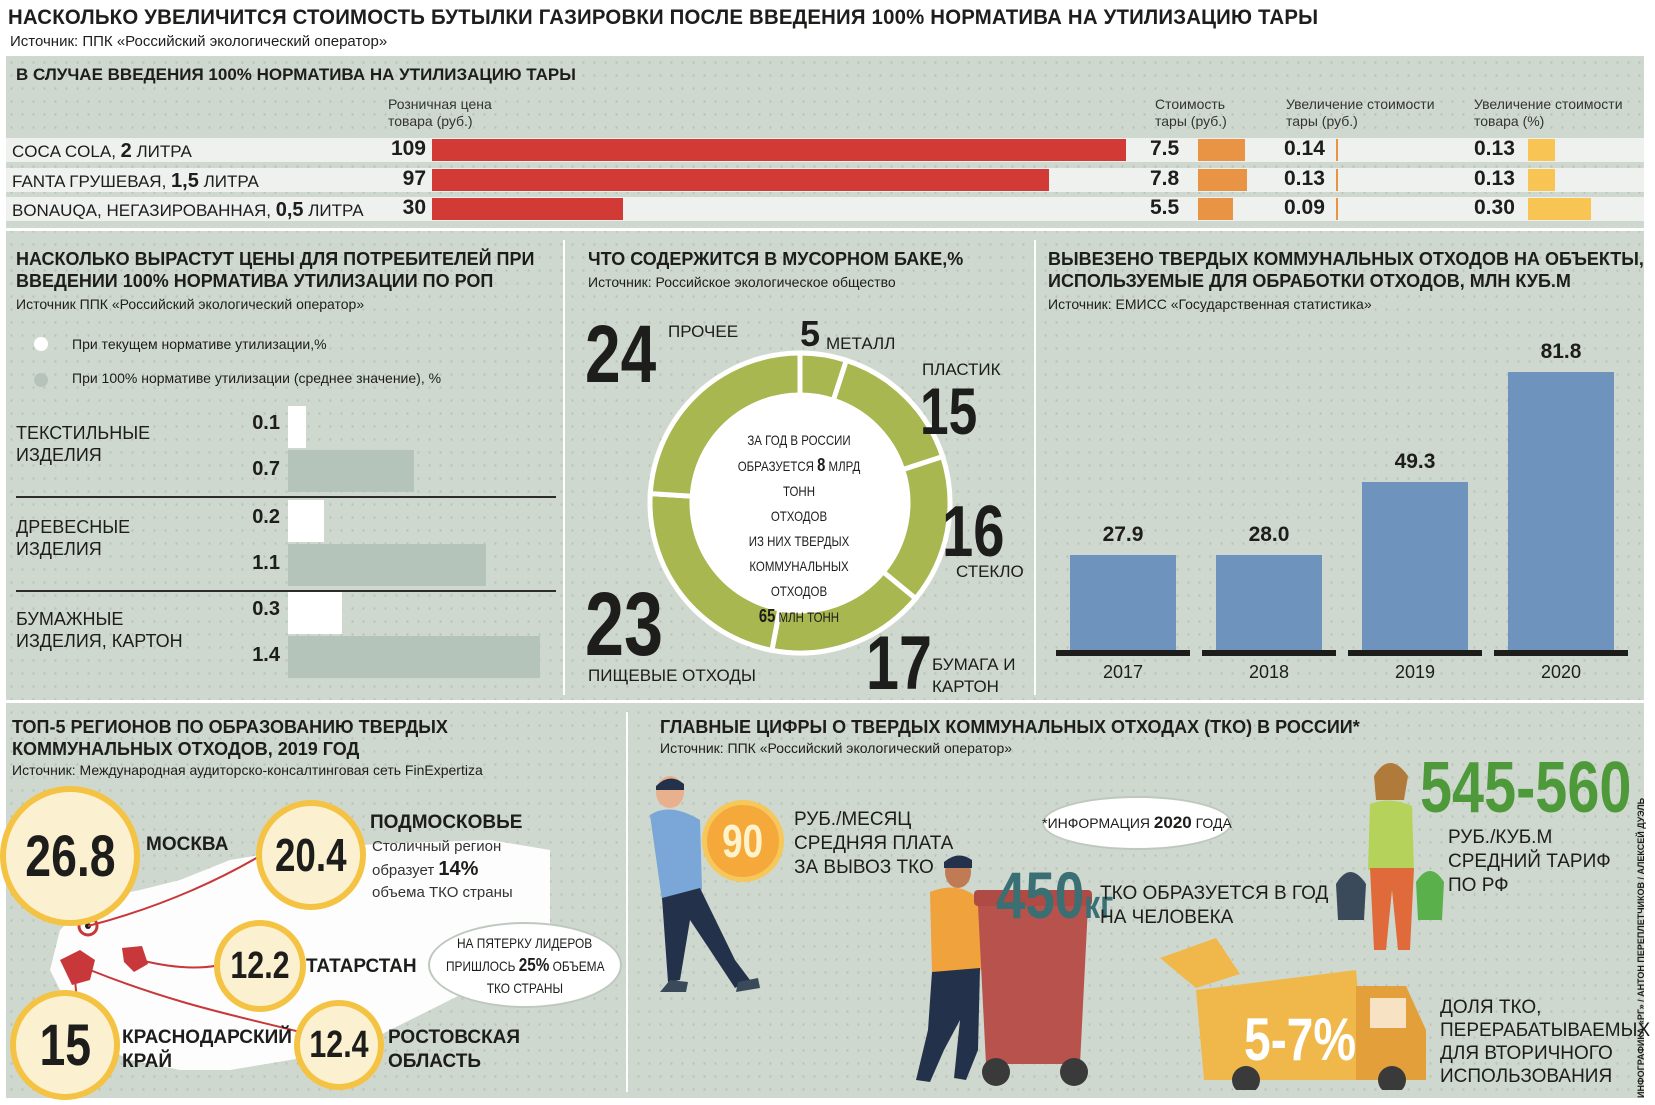  Describe the element at coordinates (266, 563) in the screenshot. I see `full-value-label: 1.1` at that location.